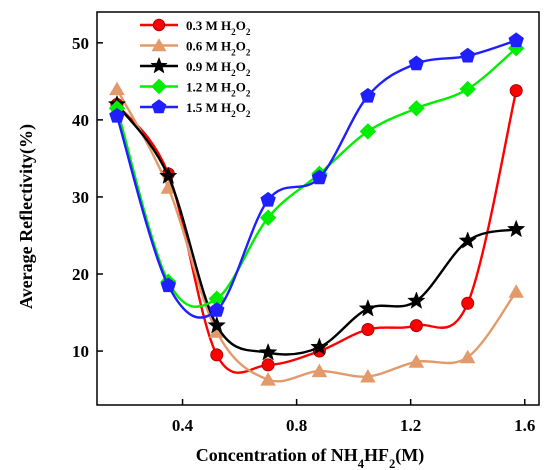 Image resolution: width=550 pixels, height=470 pixels. Describe the element at coordinates (26, 216) in the screenshot. I see `y-axis-title: Average Reflectivity(%)` at that location.